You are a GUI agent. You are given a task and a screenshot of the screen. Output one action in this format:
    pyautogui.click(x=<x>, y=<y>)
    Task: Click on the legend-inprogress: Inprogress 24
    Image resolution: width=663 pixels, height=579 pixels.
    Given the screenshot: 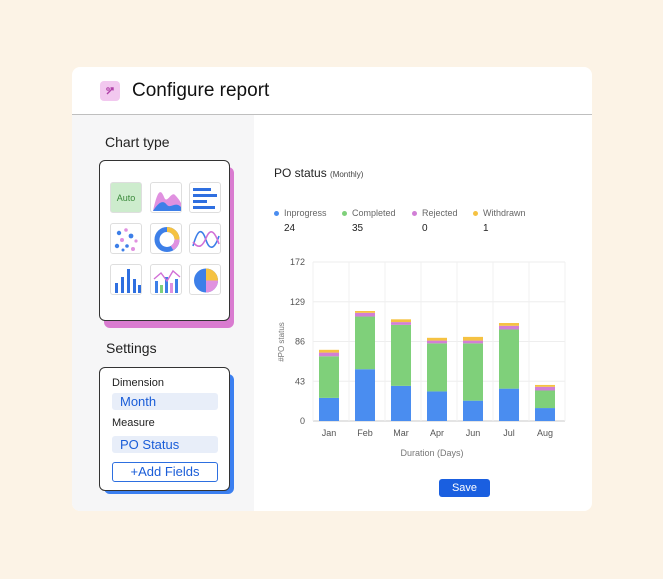 What is the action you would take?
    pyautogui.click(x=300, y=221)
    